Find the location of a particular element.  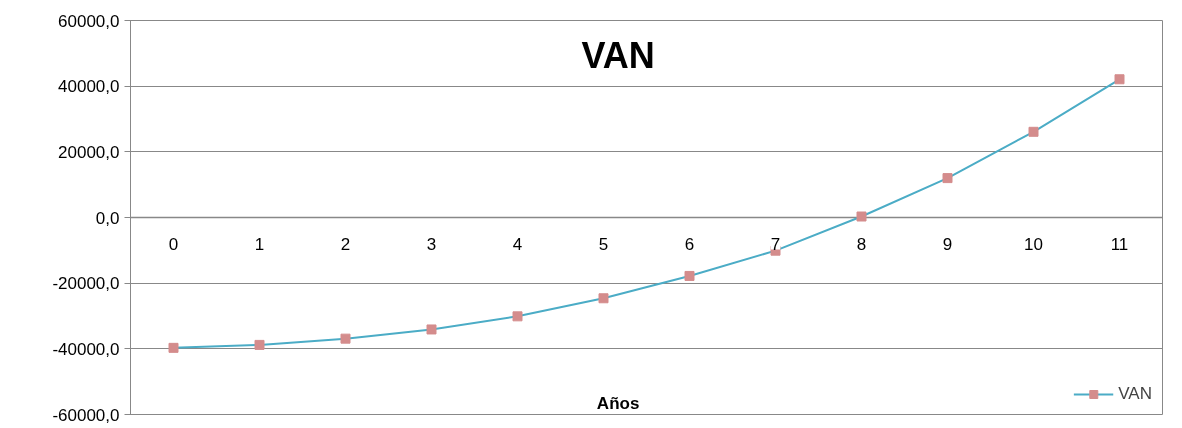

y-tick-label: 60000,0 is located at coordinates (89, 21).